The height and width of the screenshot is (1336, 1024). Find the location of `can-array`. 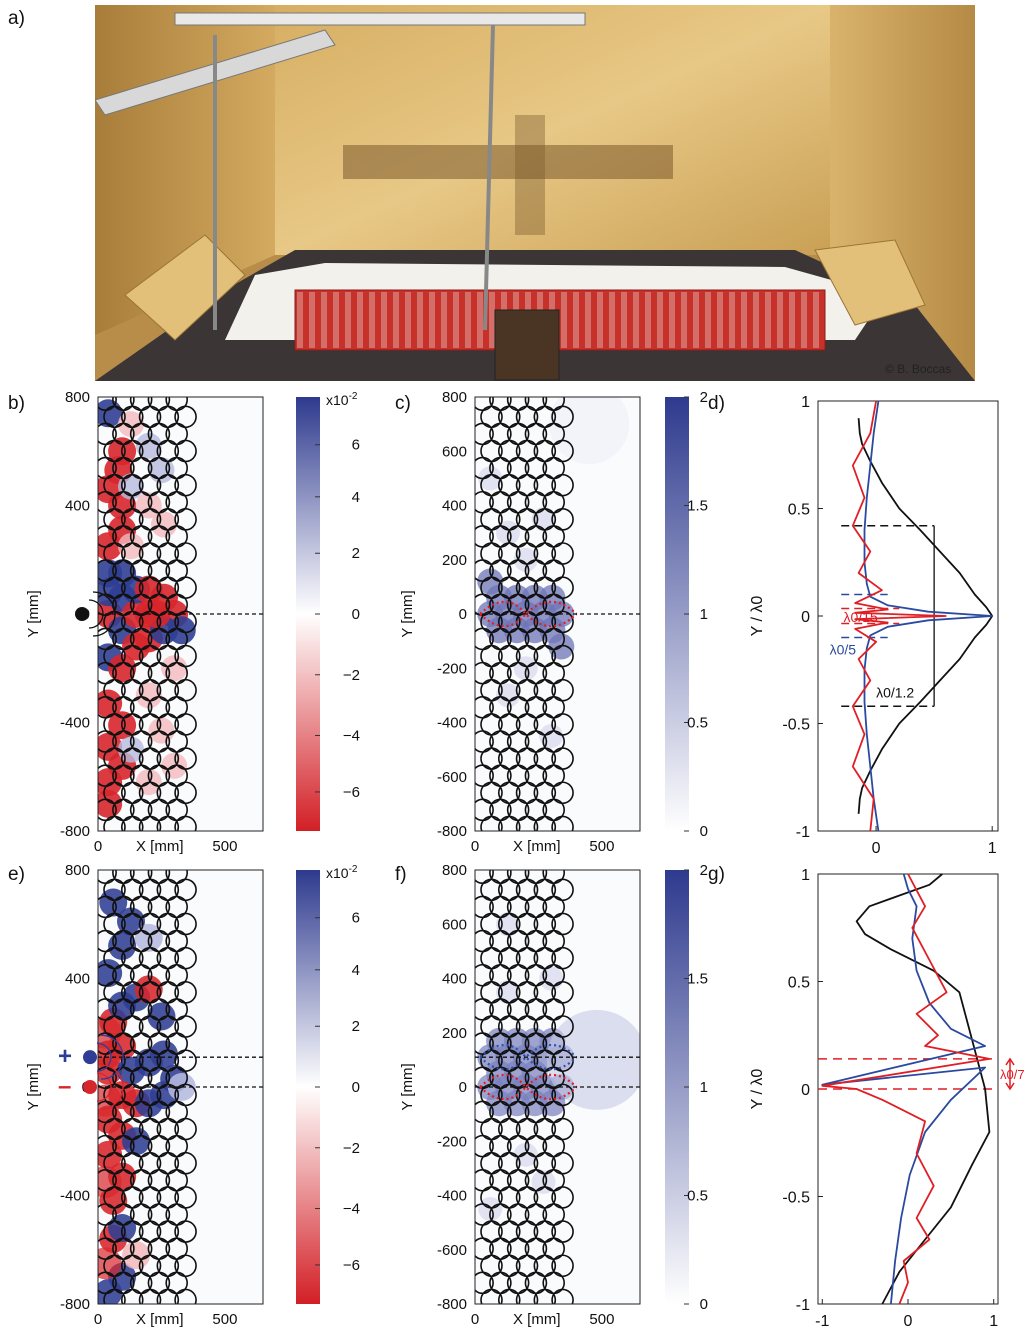

can-array is located at coordinates (560, 320).